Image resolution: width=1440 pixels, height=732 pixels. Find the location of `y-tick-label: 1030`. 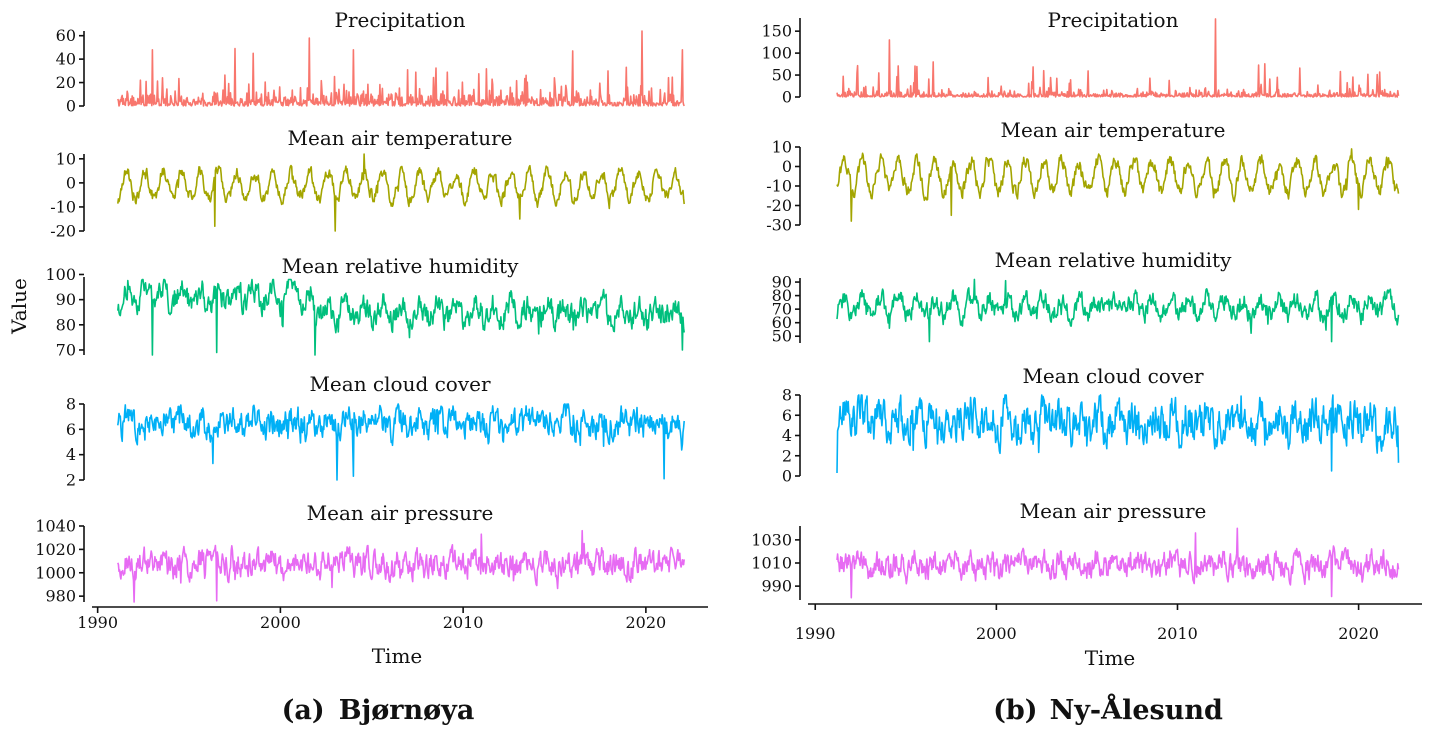

y-tick-label: 1030 is located at coordinates (771, 539).